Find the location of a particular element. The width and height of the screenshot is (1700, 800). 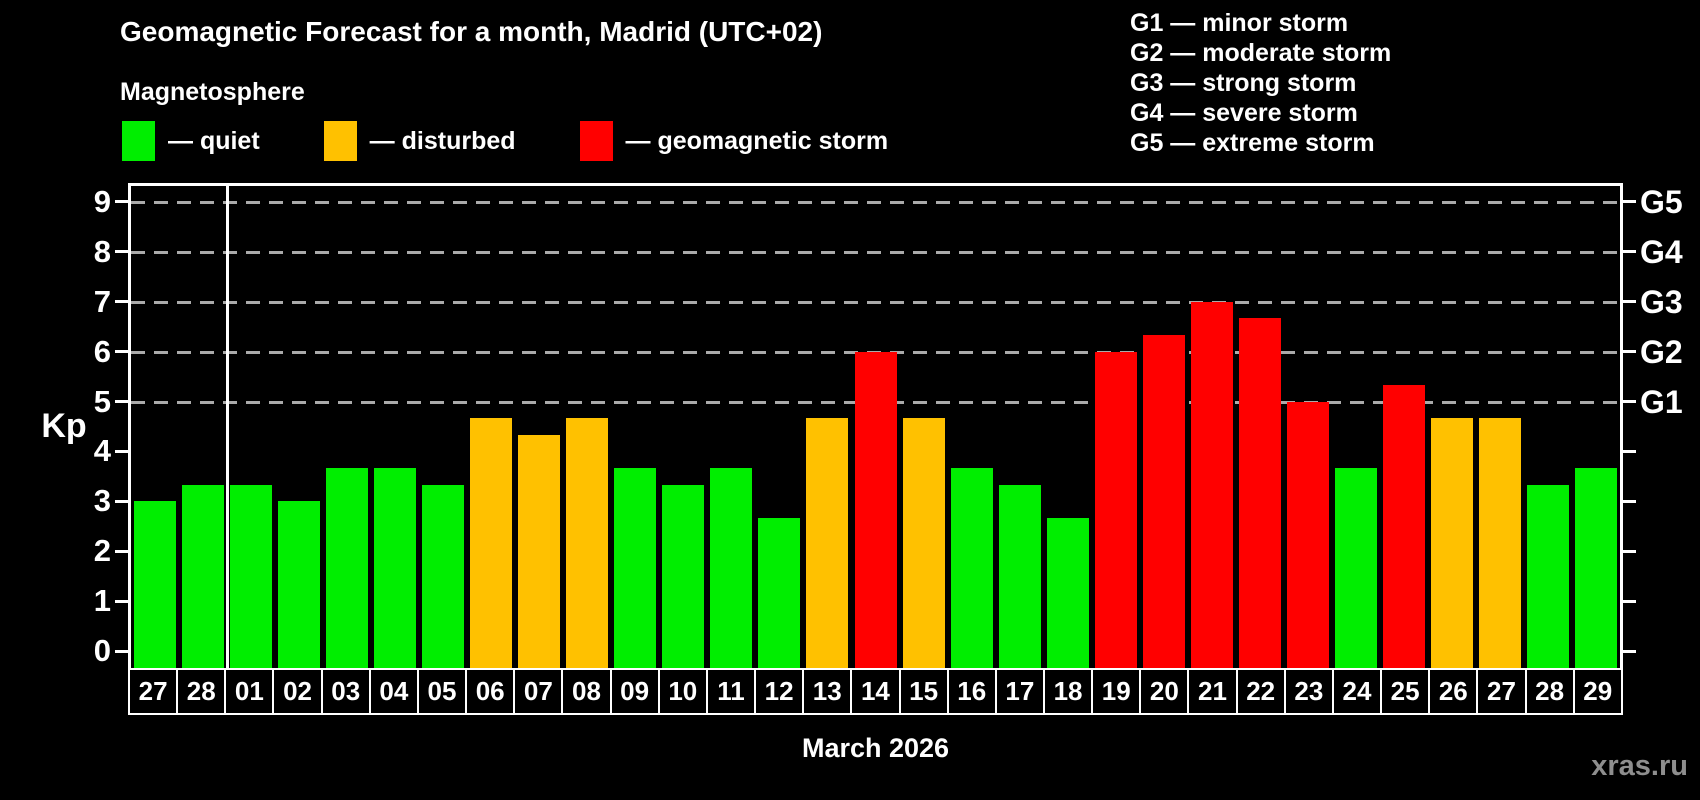

day-label-01: 01 is located at coordinates (250, 691).